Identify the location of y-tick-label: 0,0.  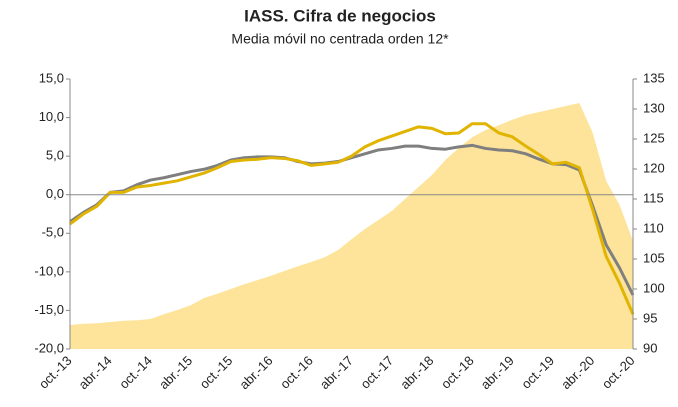
(55, 193).